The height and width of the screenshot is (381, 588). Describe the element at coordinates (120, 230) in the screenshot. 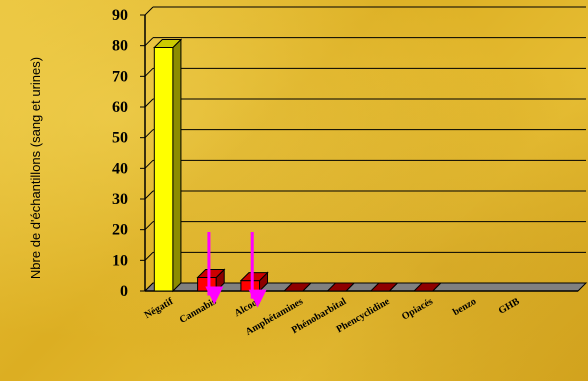

I see `y-tick-label: 20` at that location.